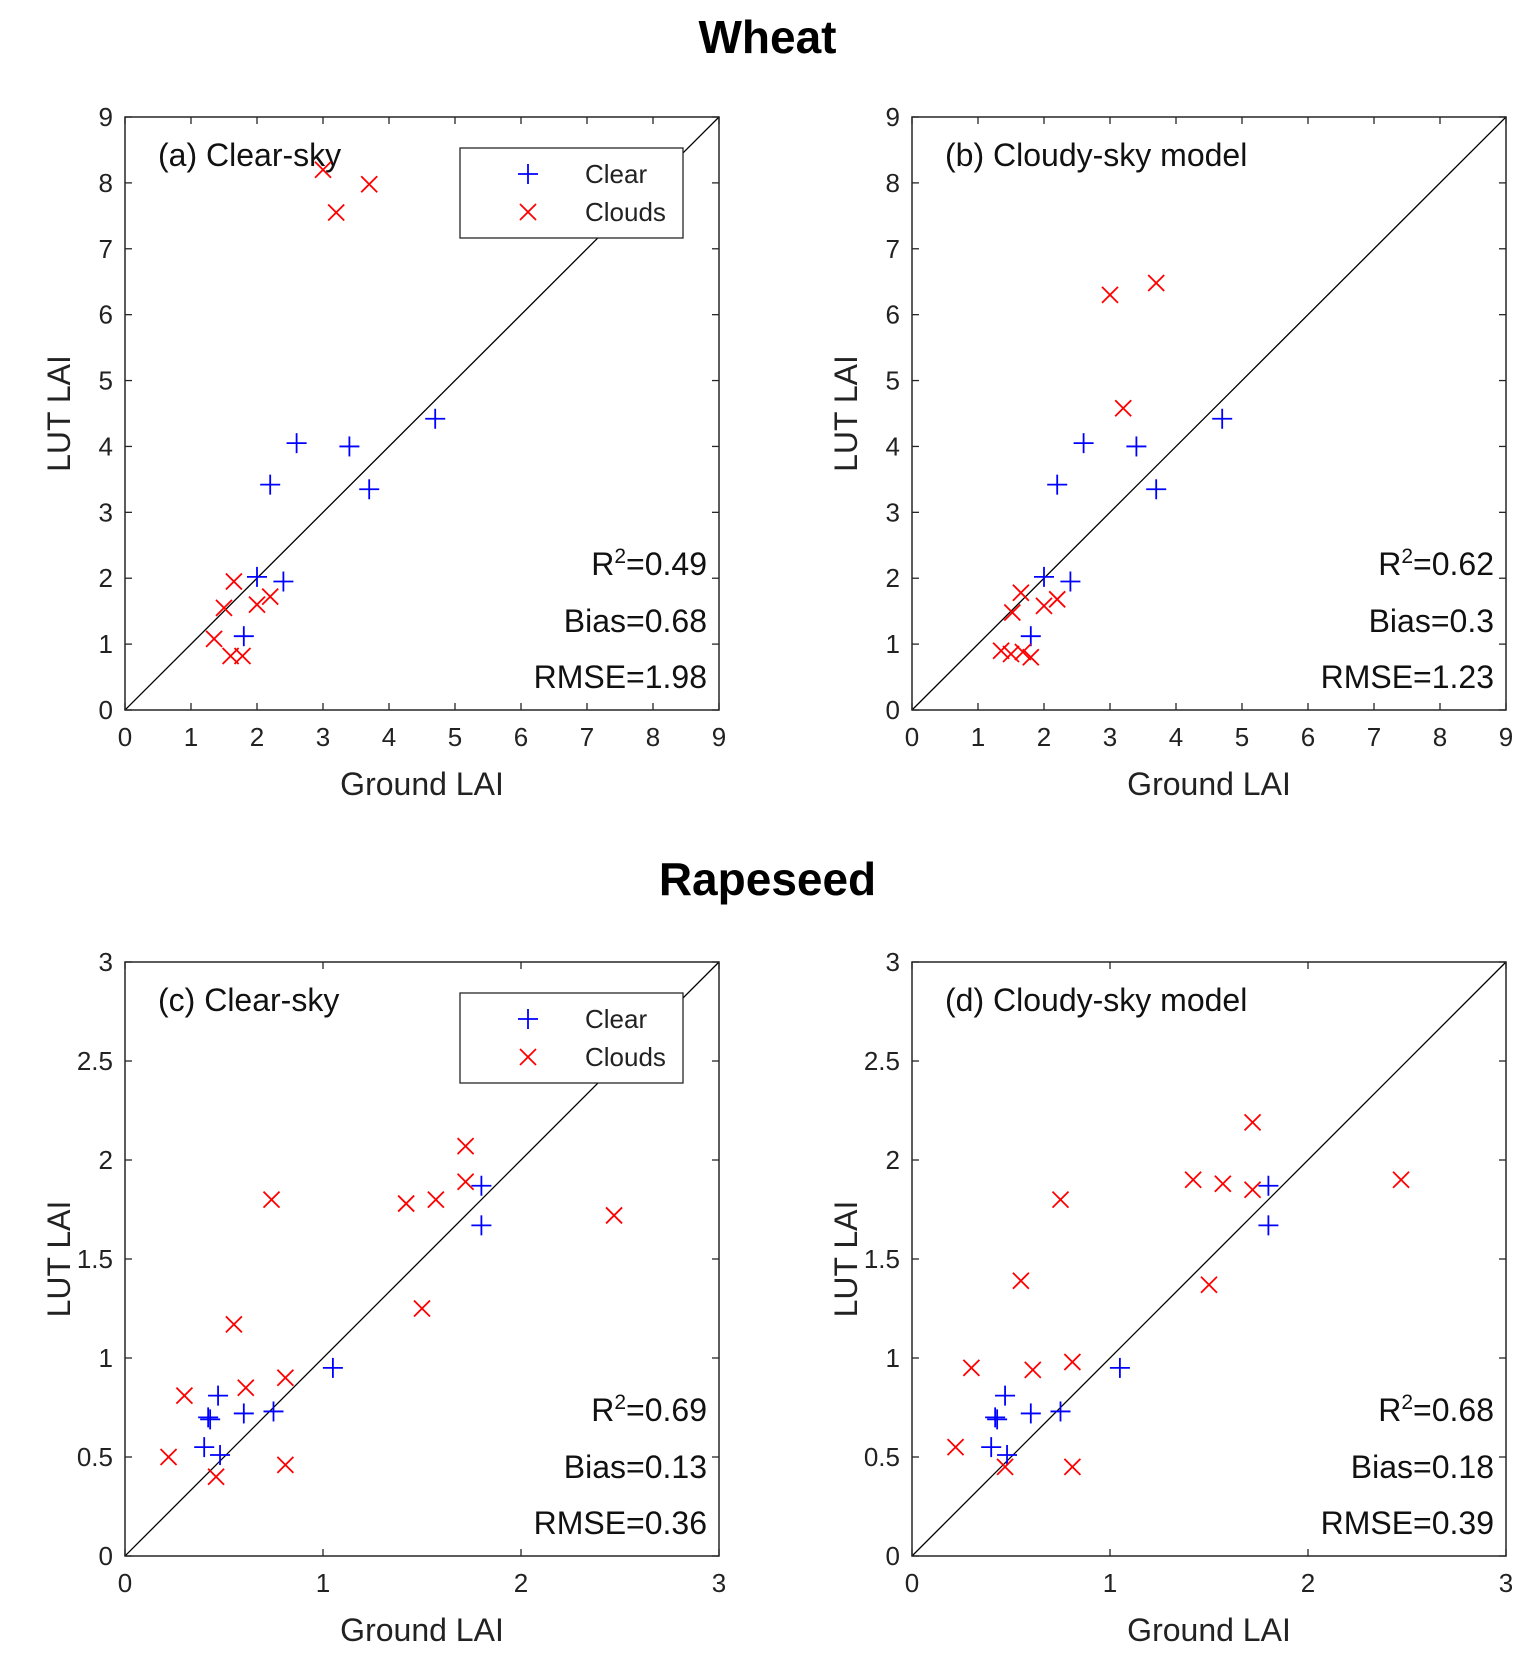 This screenshot has width=1535, height=1679. I want to click on panel-label: (c) Clear-sky, so click(248, 1000).